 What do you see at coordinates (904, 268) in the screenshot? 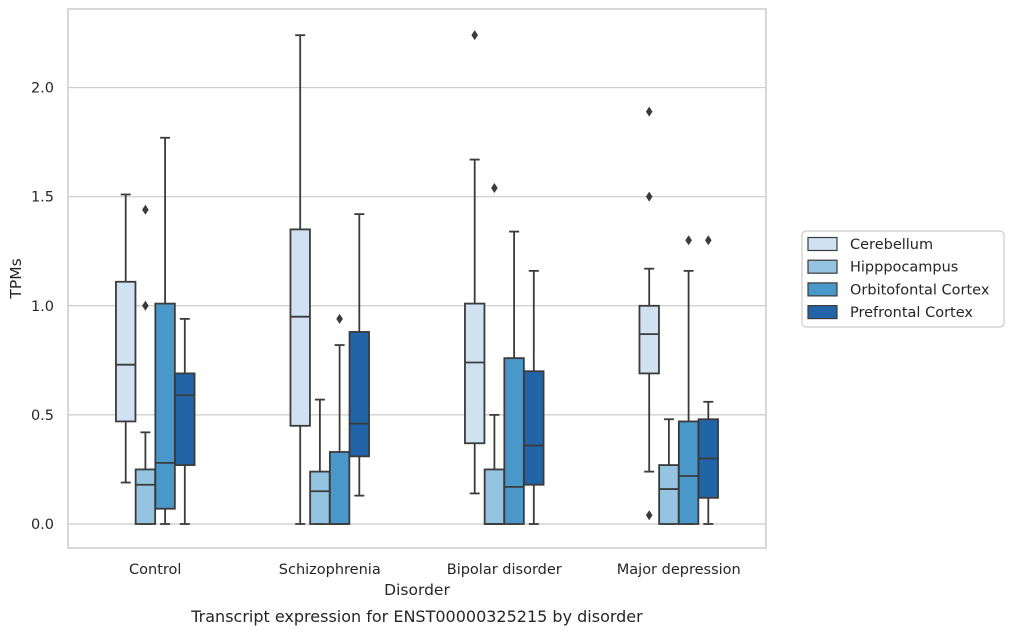
I see `legend-label: Hipppocampus` at bounding box center [904, 268].